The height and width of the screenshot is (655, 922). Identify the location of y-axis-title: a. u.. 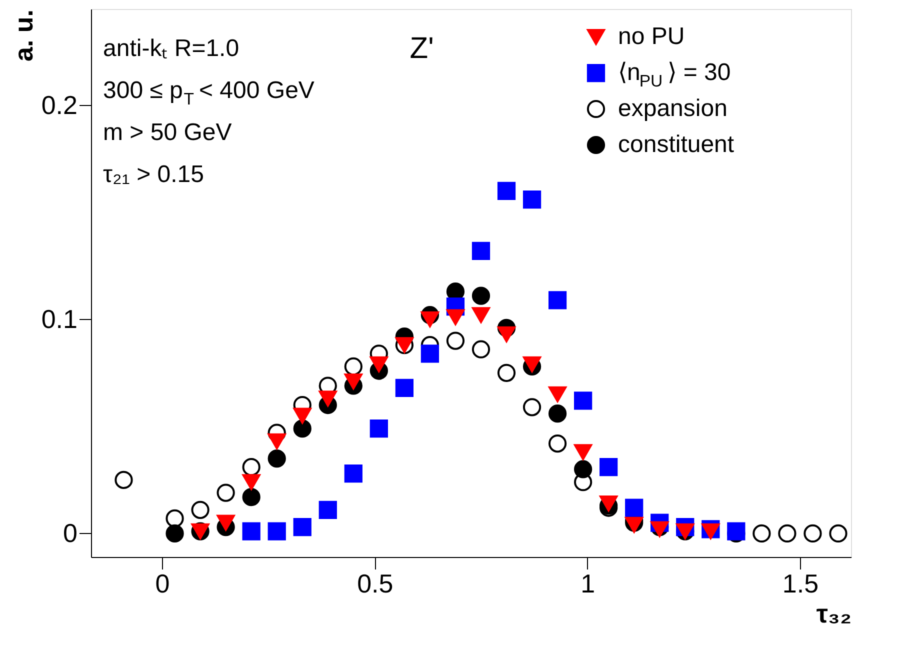
(23, 36).